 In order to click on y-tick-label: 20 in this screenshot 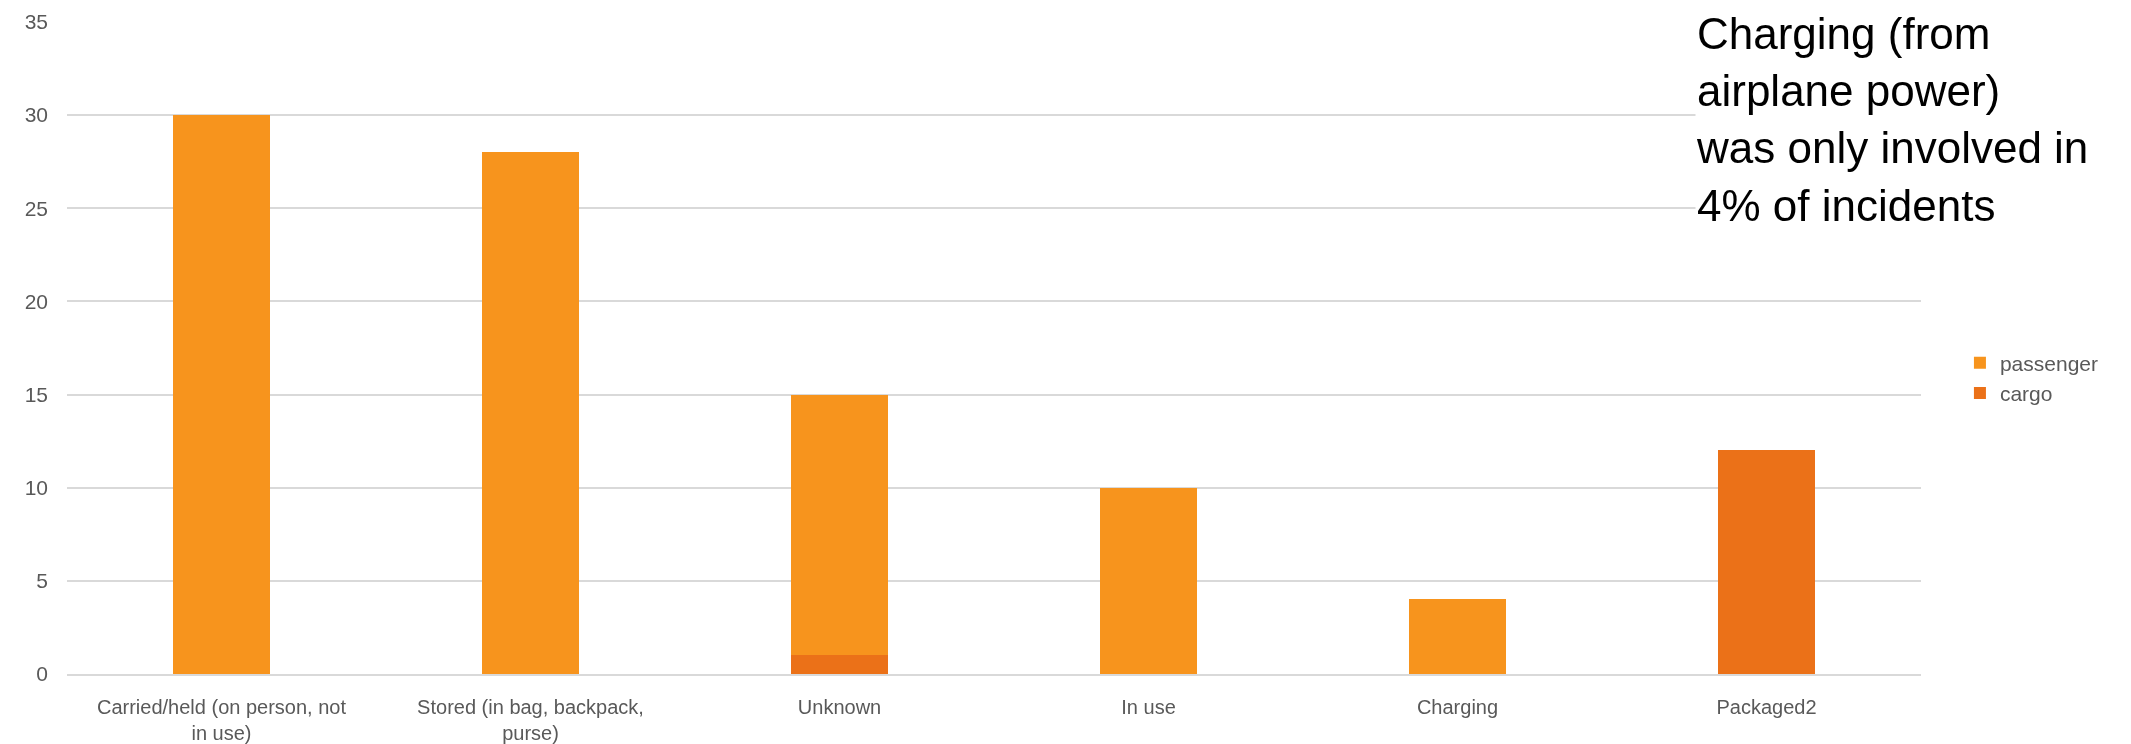, I will do `click(36, 301)`.